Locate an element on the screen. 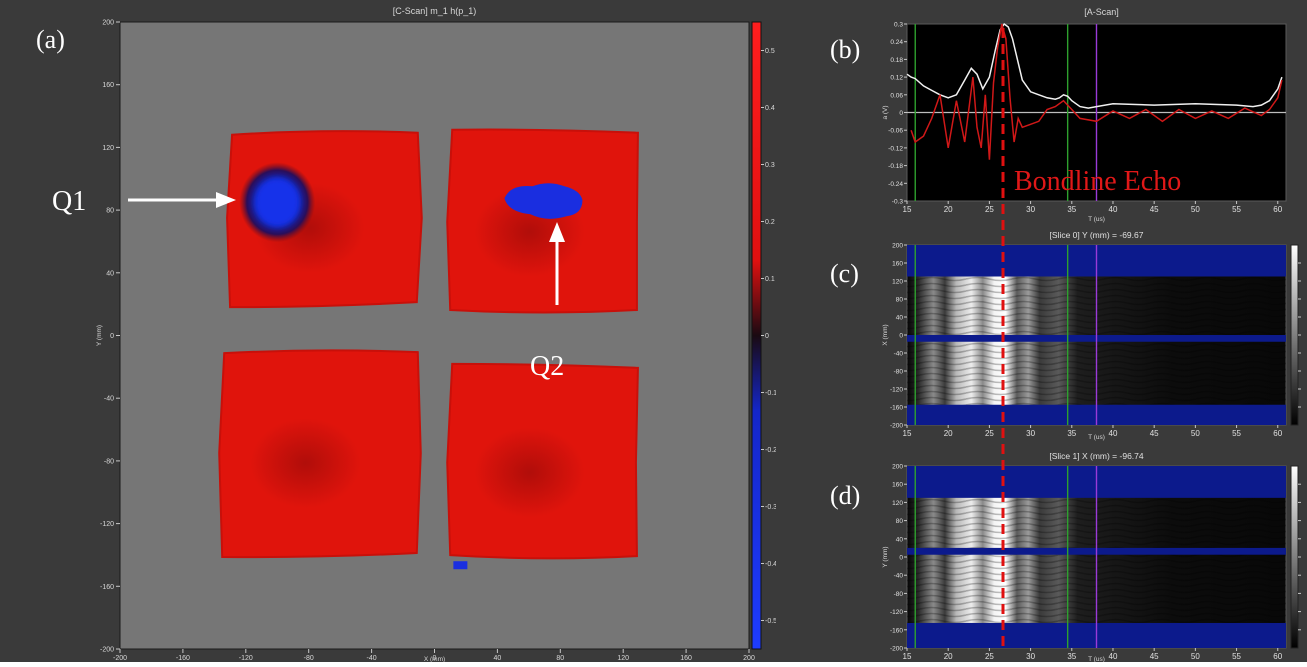  slice-1-x-tick-label: 30 is located at coordinates (1030, 656).